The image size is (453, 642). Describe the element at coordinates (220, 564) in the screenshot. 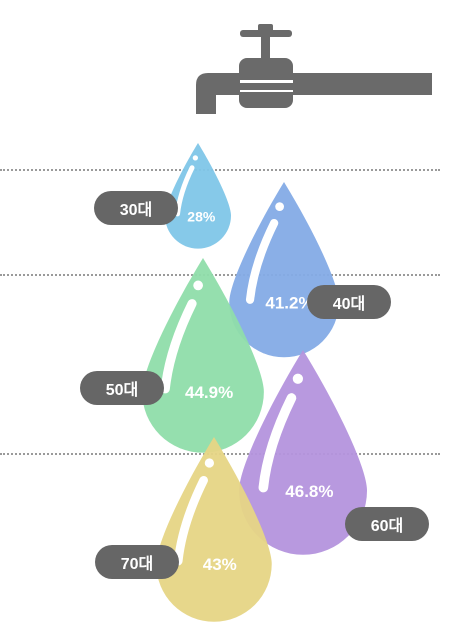

I see `value-label: 43%` at that location.